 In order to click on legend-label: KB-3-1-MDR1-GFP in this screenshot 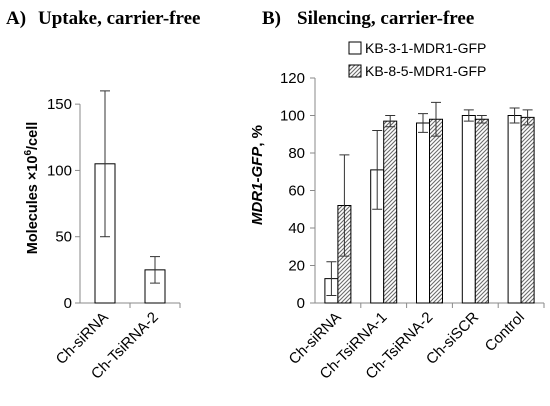, I will do `click(425, 48)`.